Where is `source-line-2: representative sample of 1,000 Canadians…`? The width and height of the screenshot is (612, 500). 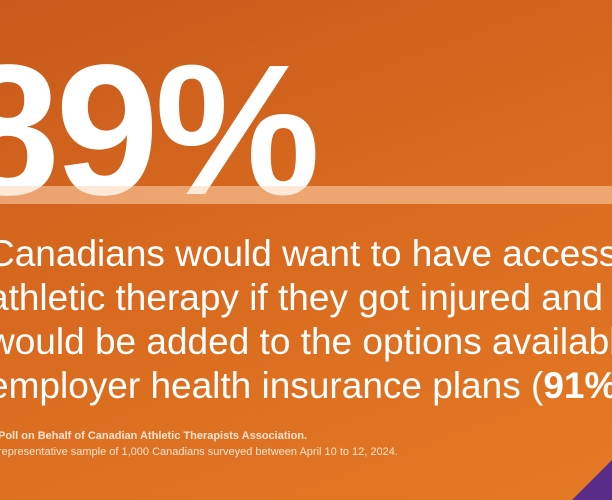 source-line-2: representative sample of 1,000 Canadians… is located at coordinates (199, 452).